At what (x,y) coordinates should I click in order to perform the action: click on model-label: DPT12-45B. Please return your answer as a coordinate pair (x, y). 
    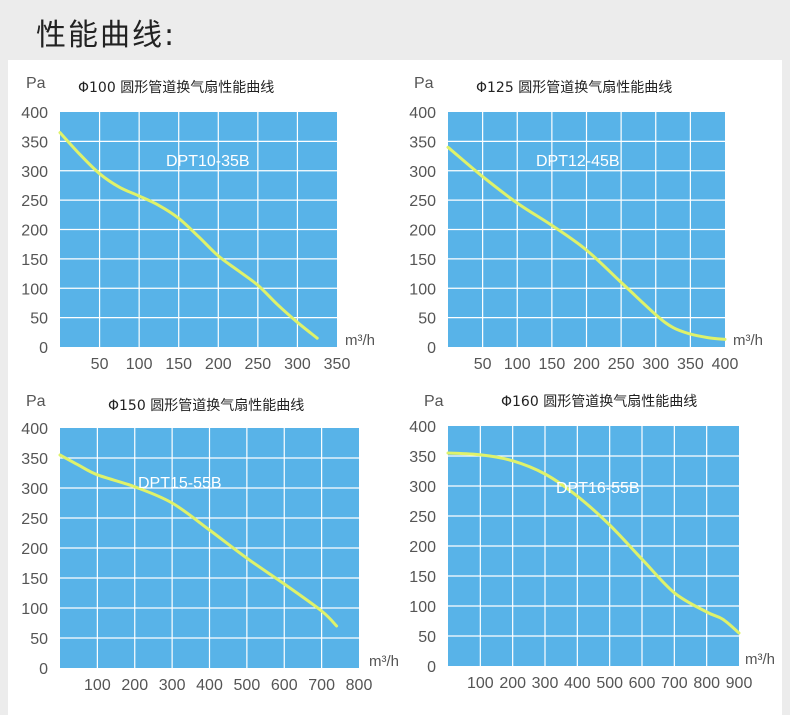
    Looking at the image, I should click on (578, 161).